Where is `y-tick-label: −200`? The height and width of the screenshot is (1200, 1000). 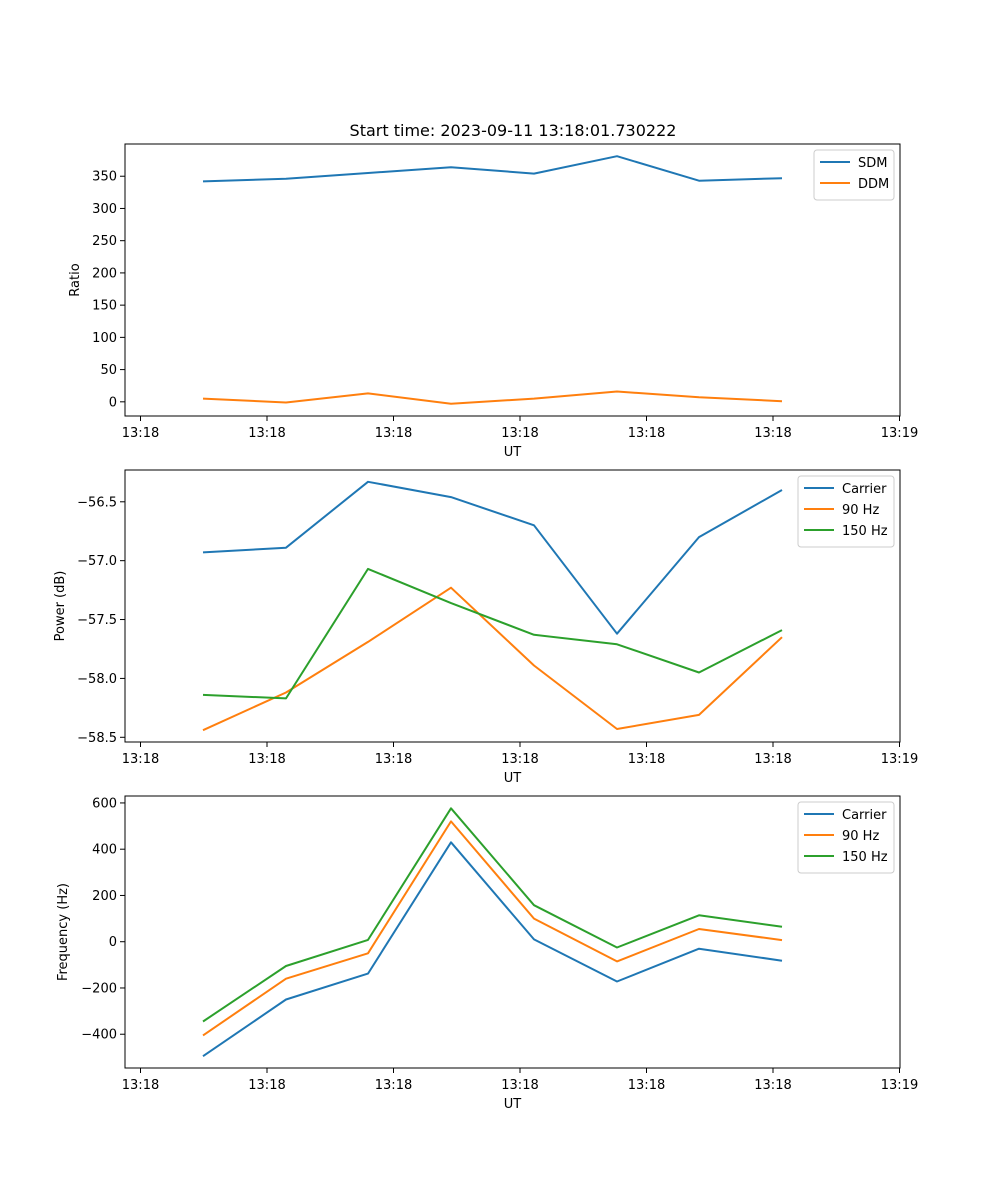 y-tick-label: −200 is located at coordinates (99, 988).